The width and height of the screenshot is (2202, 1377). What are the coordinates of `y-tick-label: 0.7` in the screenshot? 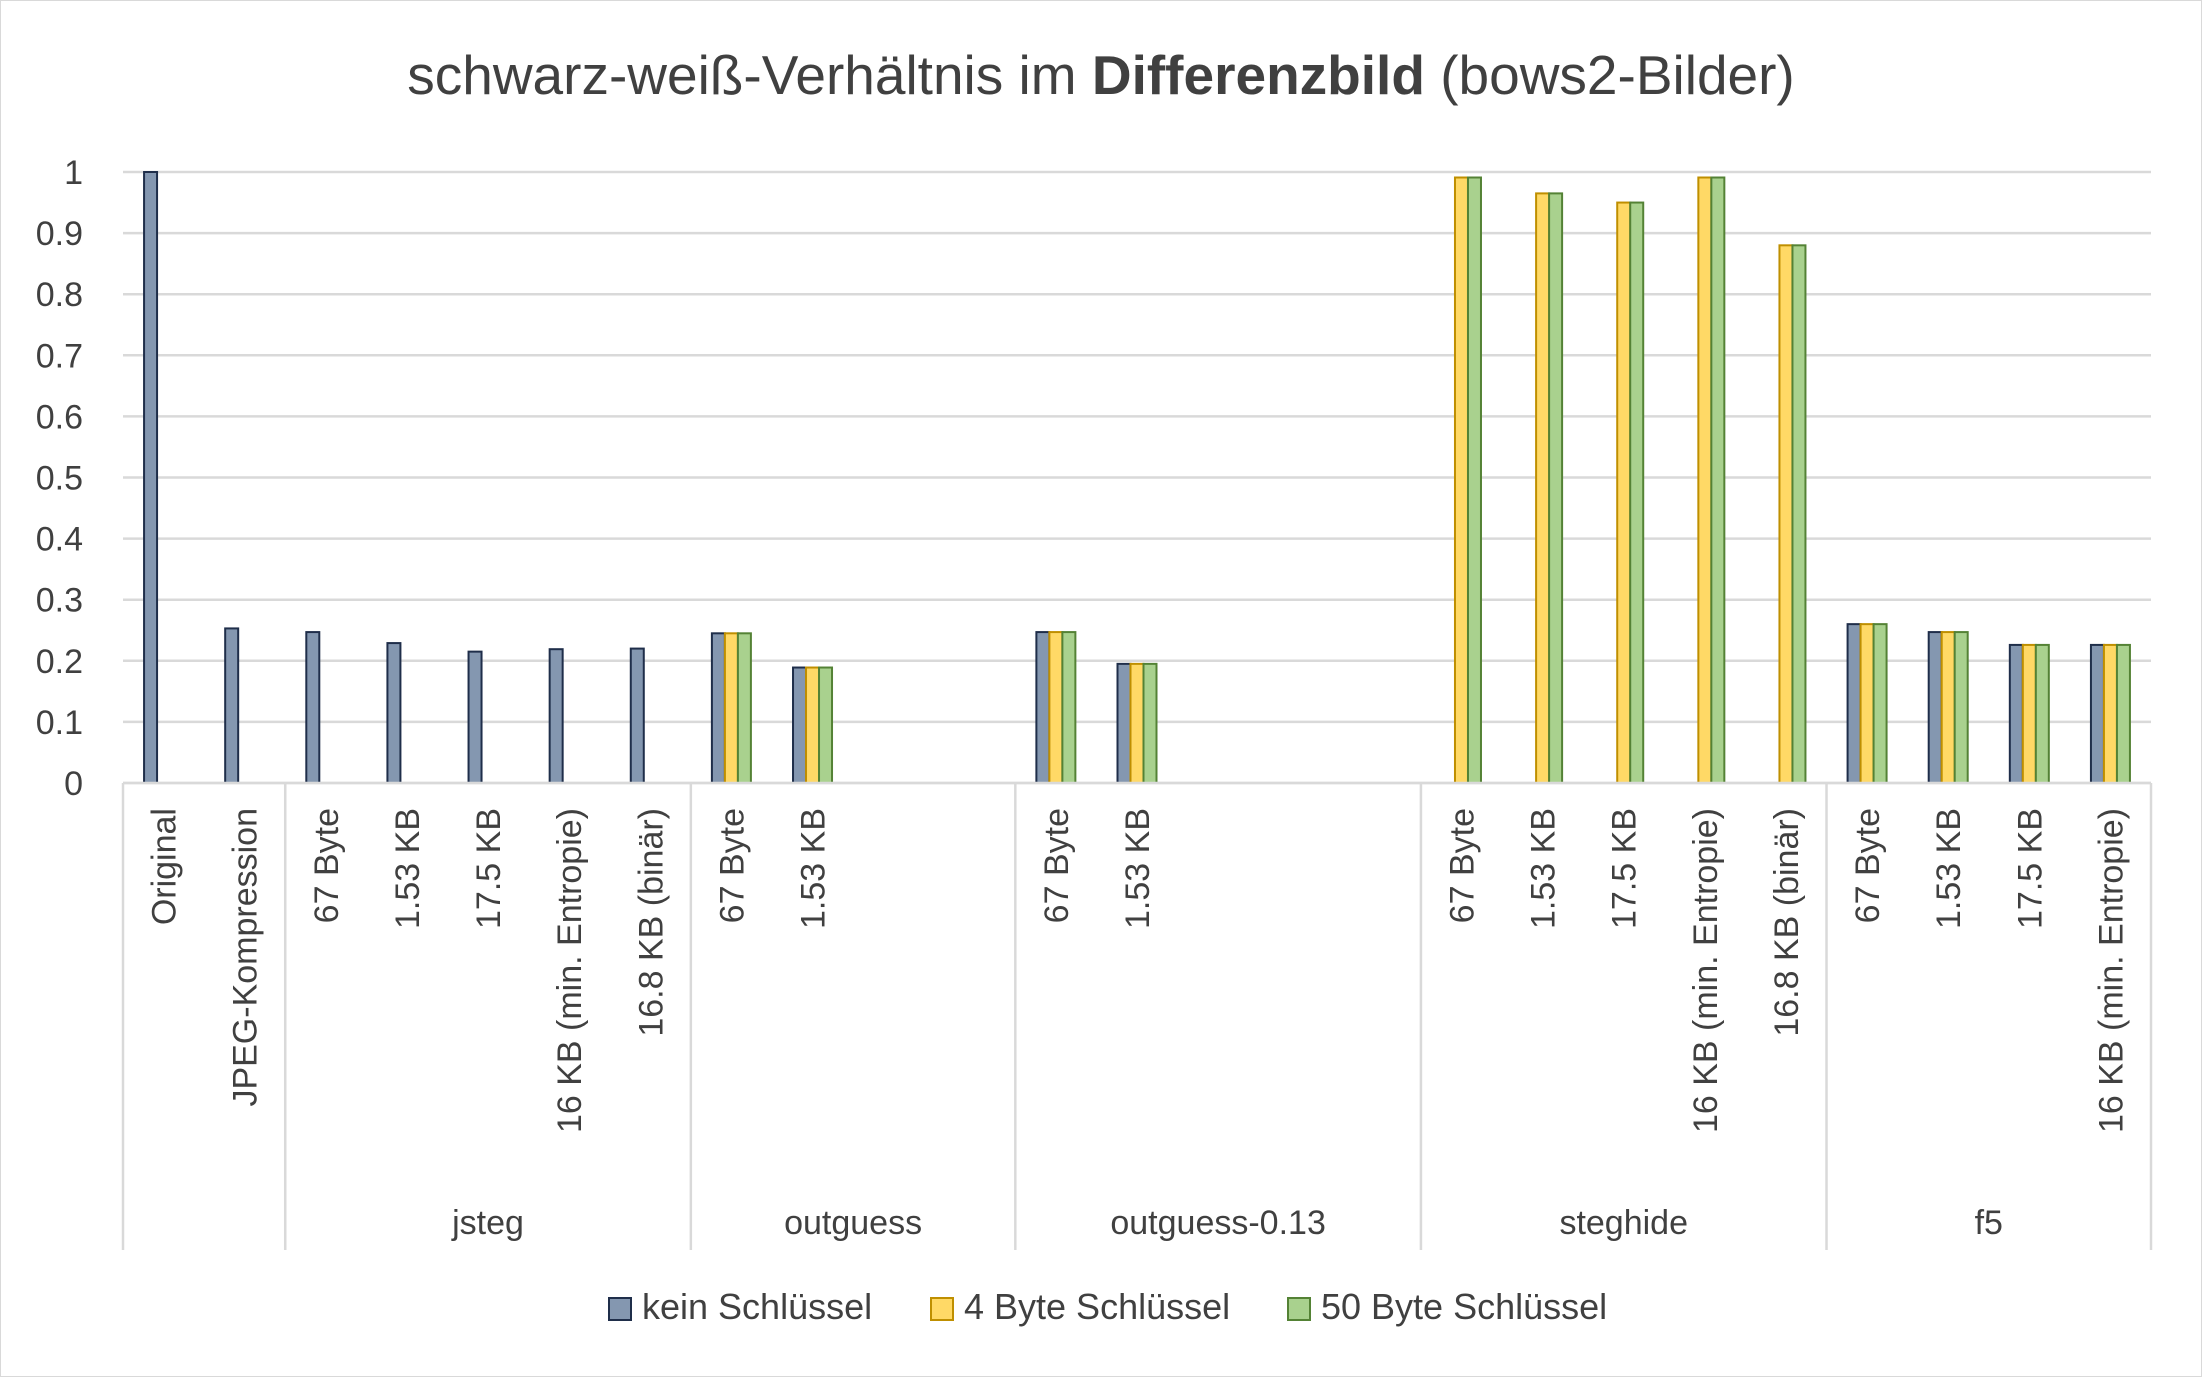 It's located at (59, 356).